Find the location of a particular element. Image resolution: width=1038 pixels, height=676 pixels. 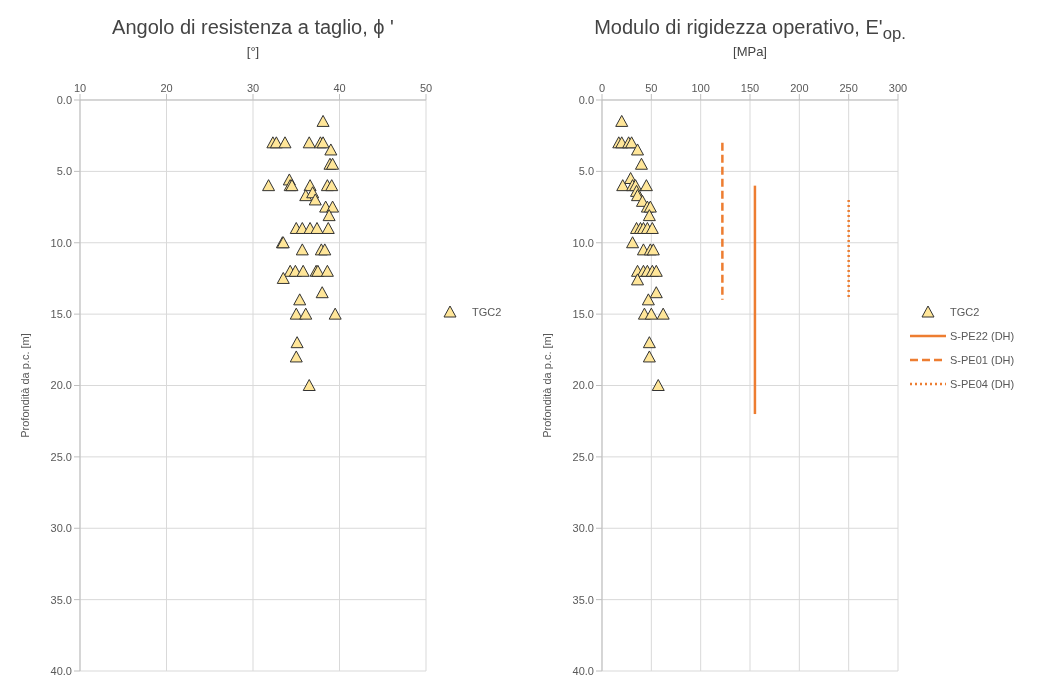

legend-label: S-PE04 (DH) is located at coordinates (982, 384).